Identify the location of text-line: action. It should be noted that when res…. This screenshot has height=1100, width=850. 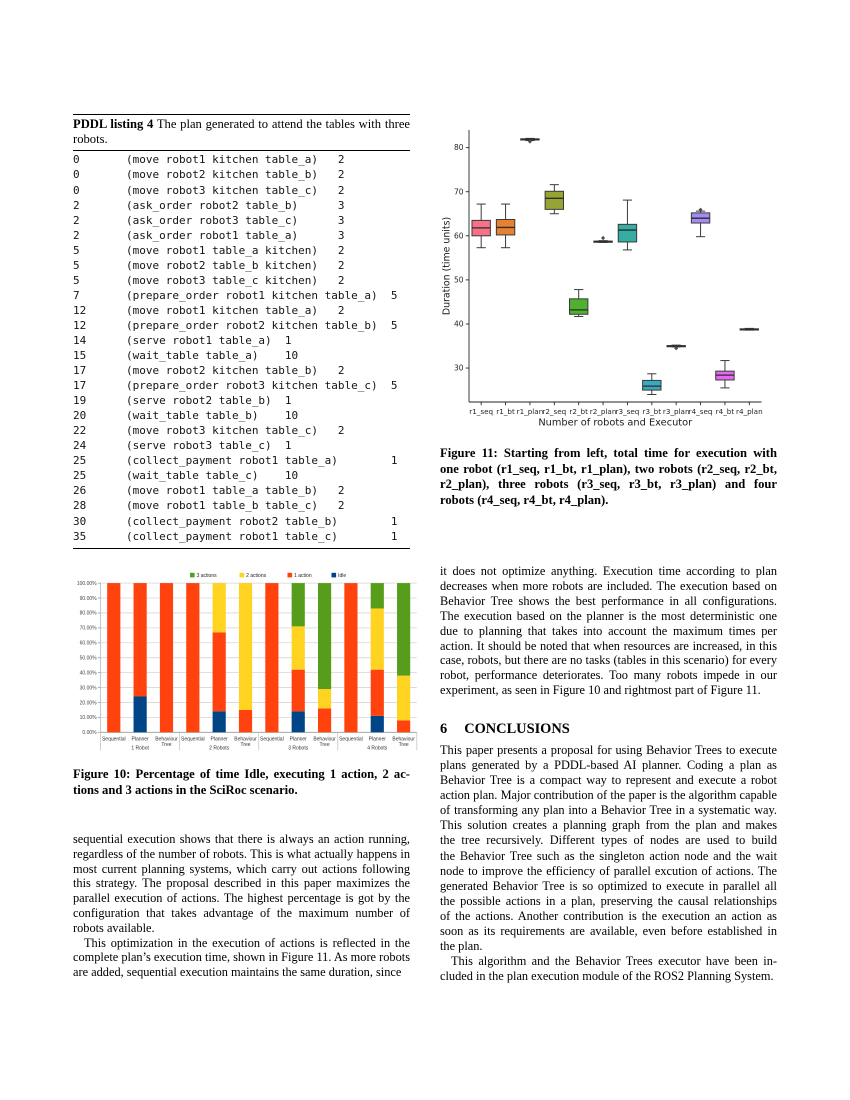
(608, 645).